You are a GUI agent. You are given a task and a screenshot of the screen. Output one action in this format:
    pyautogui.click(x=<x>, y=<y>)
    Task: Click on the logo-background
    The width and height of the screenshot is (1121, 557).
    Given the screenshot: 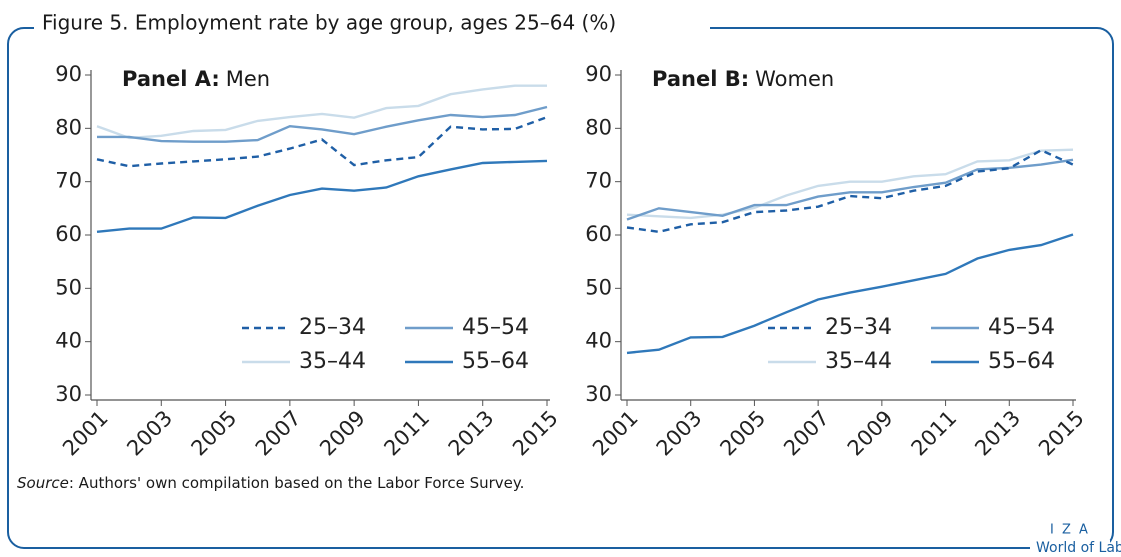 What is the action you would take?
    pyautogui.click(x=1070, y=548)
    